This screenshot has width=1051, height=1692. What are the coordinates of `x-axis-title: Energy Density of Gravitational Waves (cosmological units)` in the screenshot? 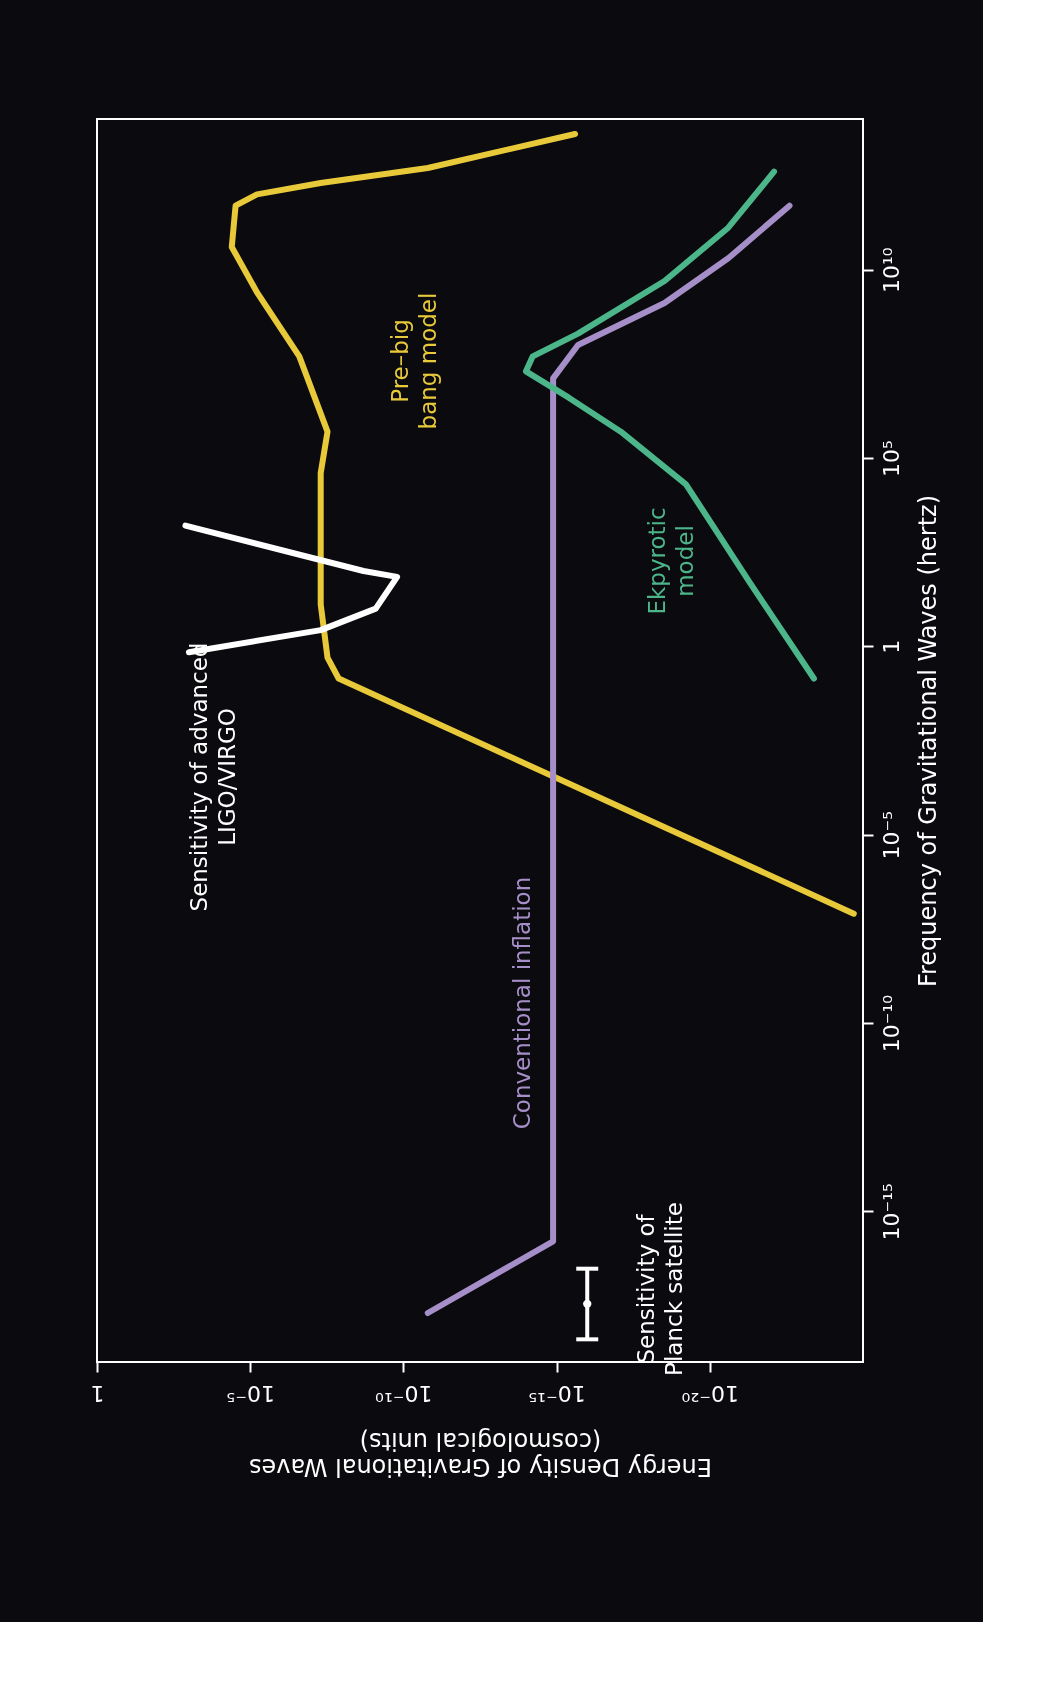 It's located at (480, 1453).